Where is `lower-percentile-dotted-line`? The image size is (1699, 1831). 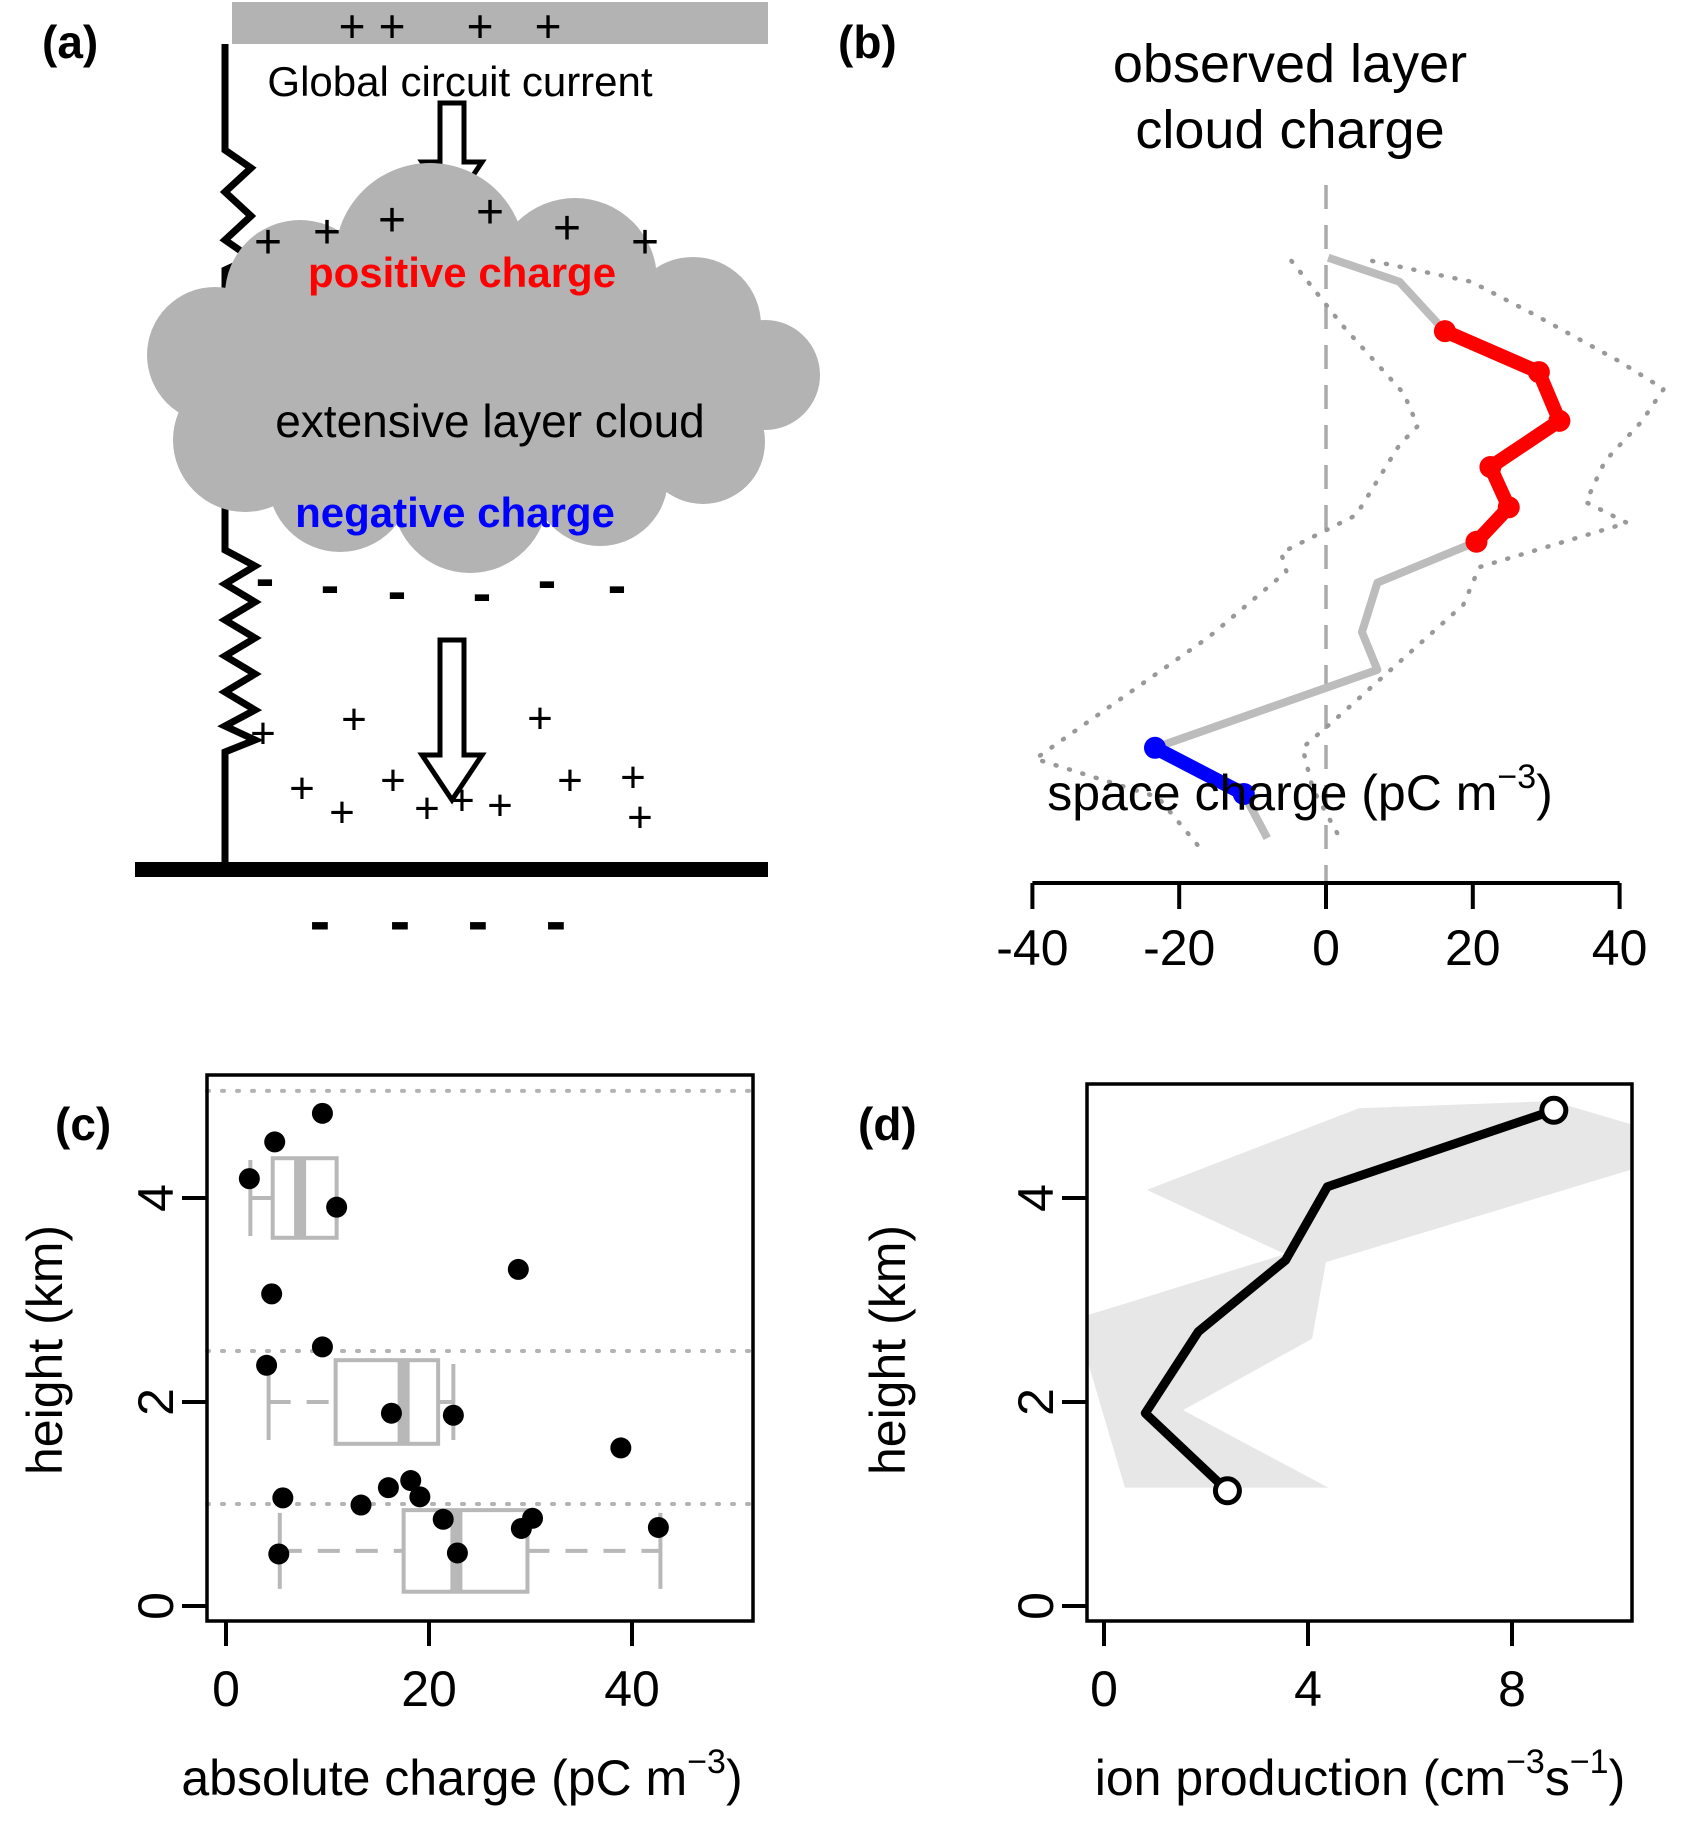 lower-percentile-dotted-line is located at coordinates (1225, 554).